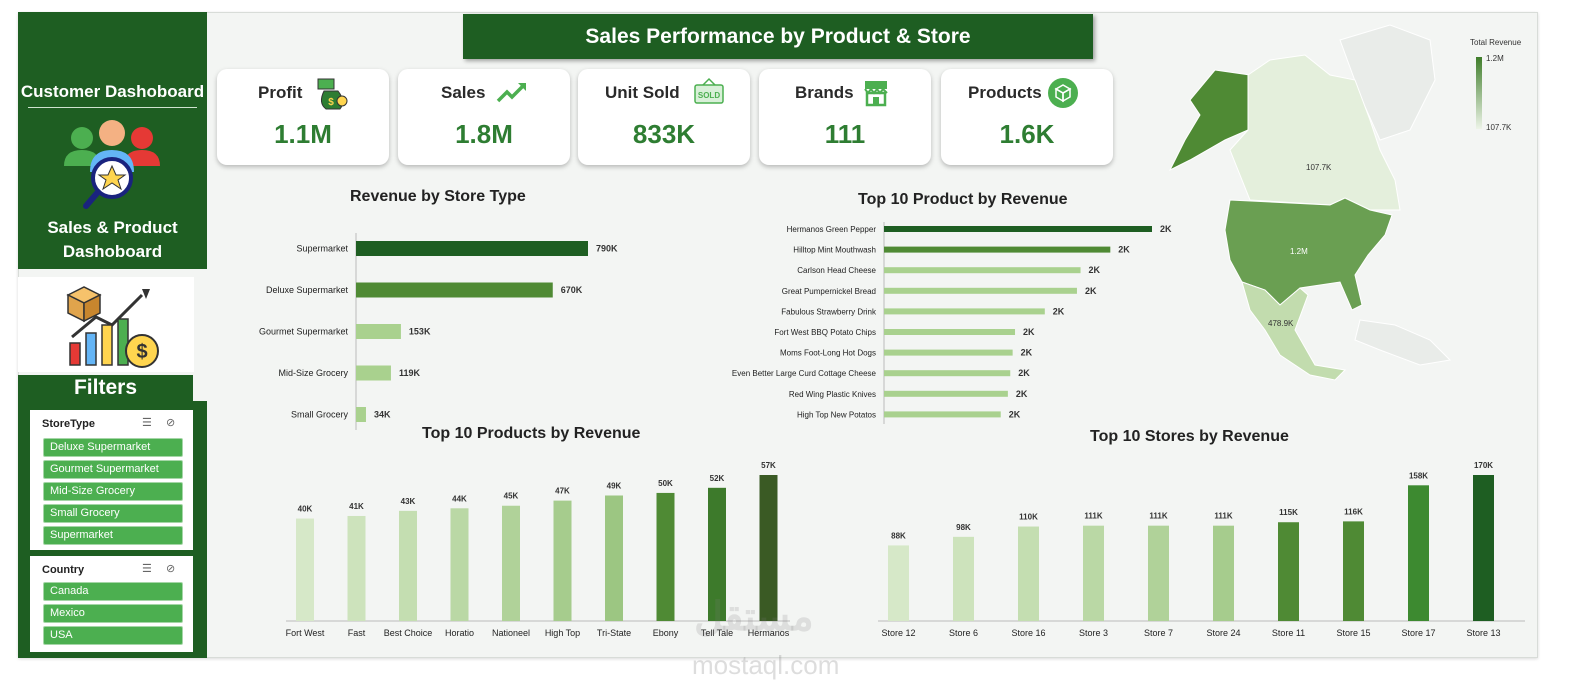 The image size is (1569, 692). What do you see at coordinates (1418, 633) in the screenshot?
I see `category-label: Store 17` at bounding box center [1418, 633].